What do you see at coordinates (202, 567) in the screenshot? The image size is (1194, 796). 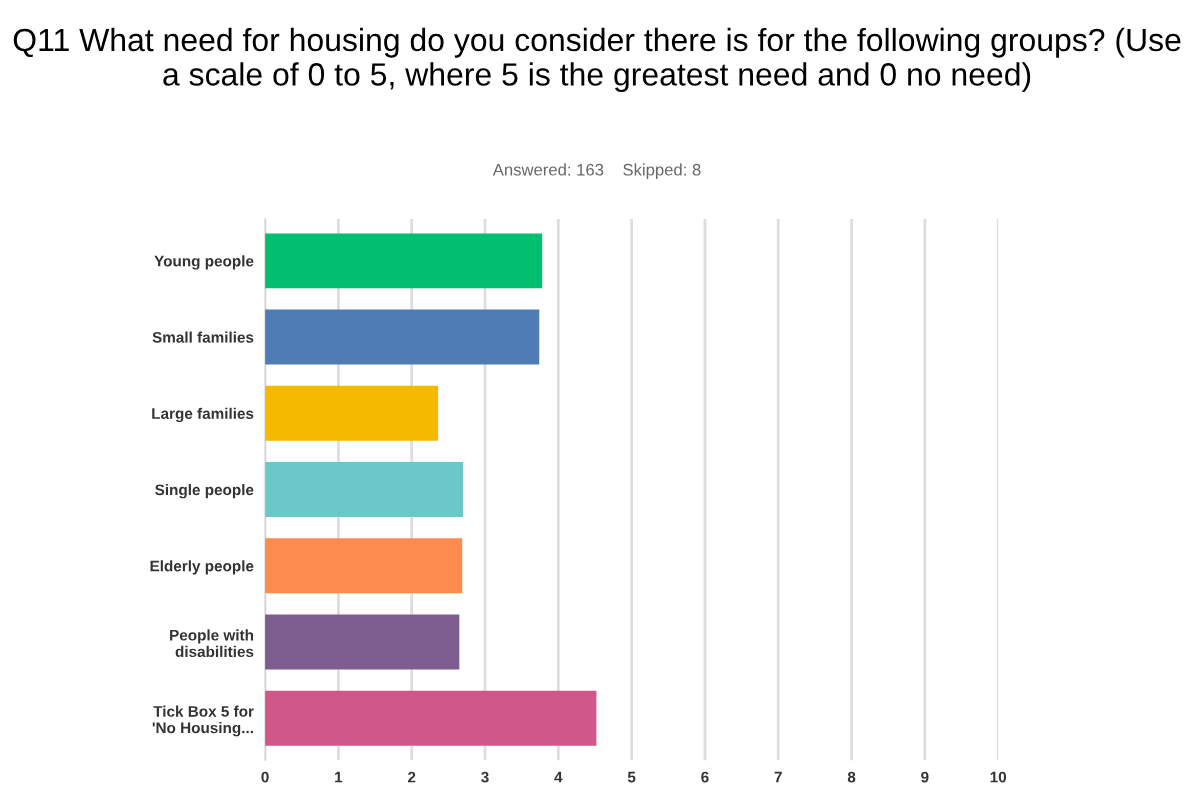 I see `y-tick-label: Elderly people` at bounding box center [202, 567].